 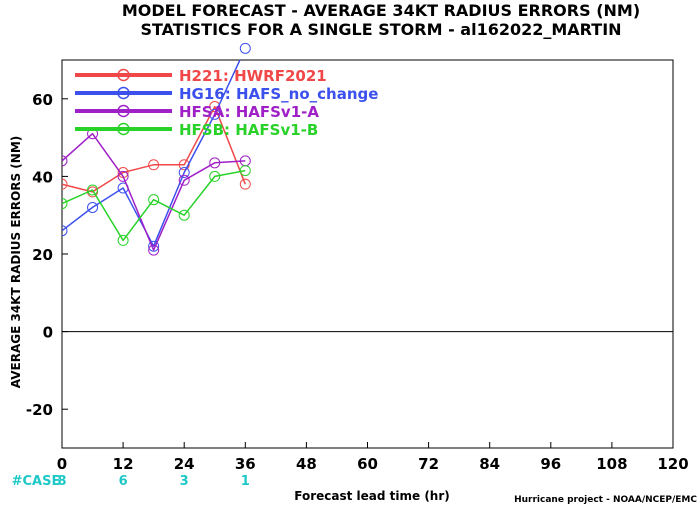 What do you see at coordinates (605, 500) in the screenshot?
I see `credit-text: Hurricane project - NOAA/NCEP/EMC` at bounding box center [605, 500].